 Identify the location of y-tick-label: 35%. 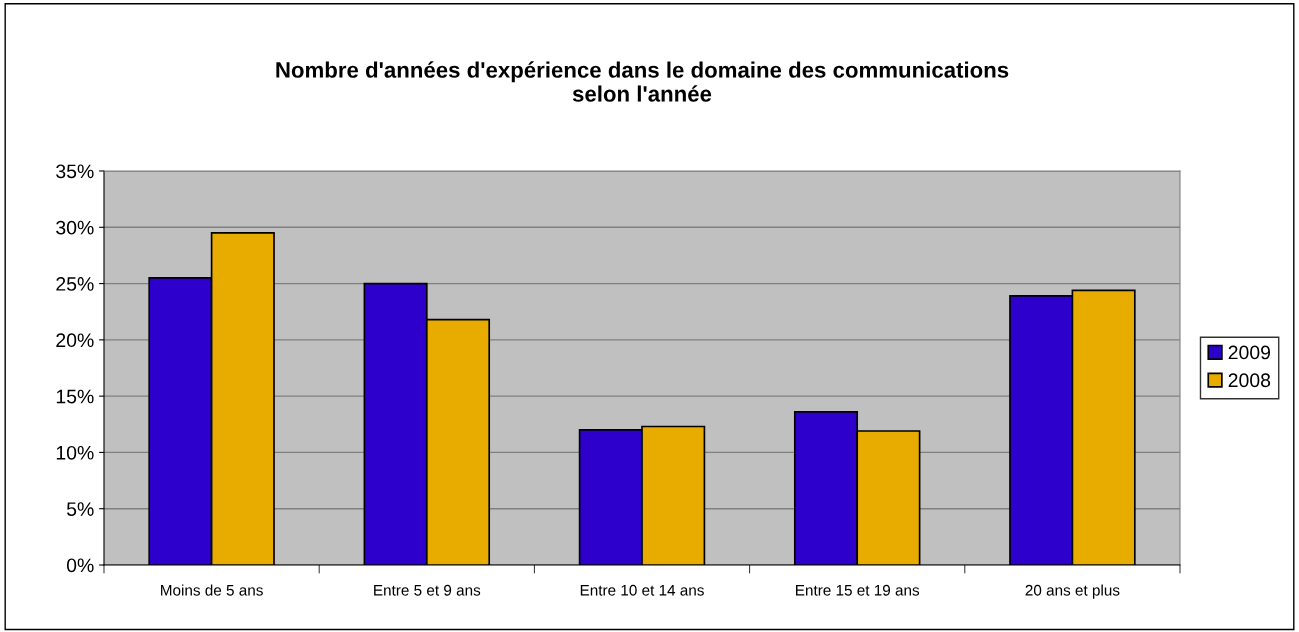
(75, 171).